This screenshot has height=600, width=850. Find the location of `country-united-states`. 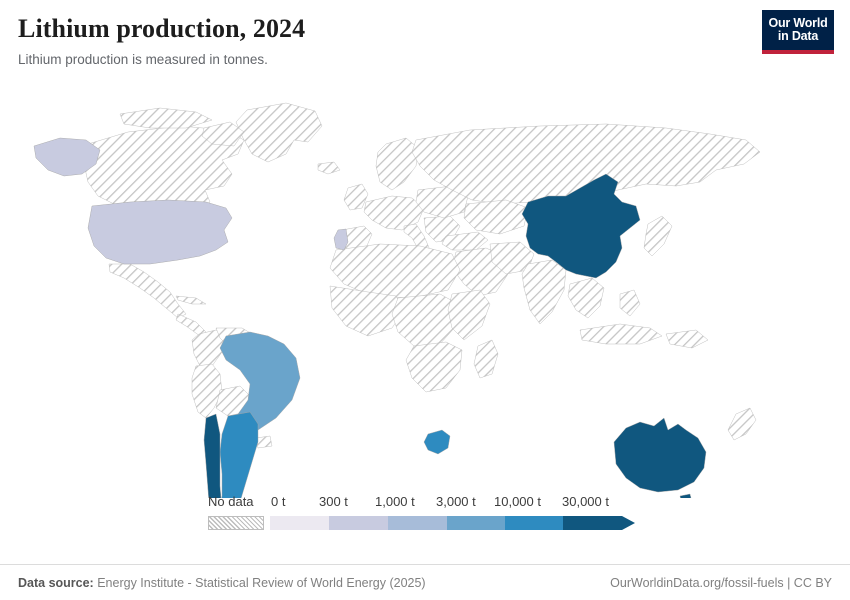

country-united-states is located at coordinates (160, 232).